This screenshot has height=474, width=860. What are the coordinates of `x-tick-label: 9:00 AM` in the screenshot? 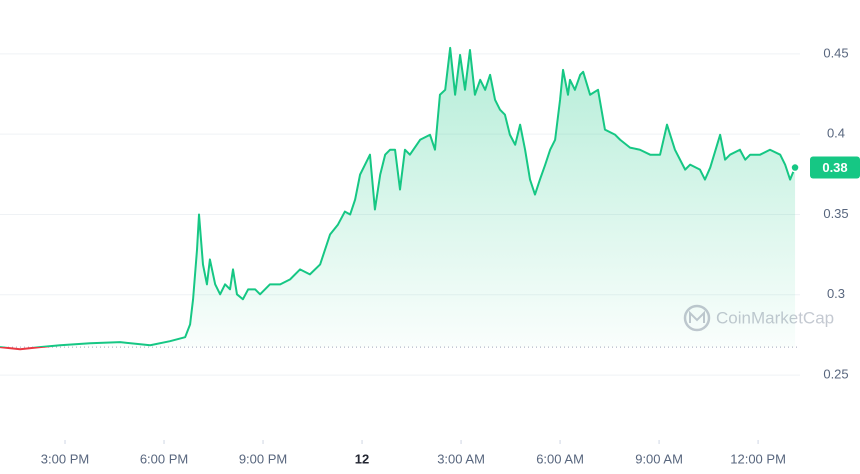 It's located at (659, 458).